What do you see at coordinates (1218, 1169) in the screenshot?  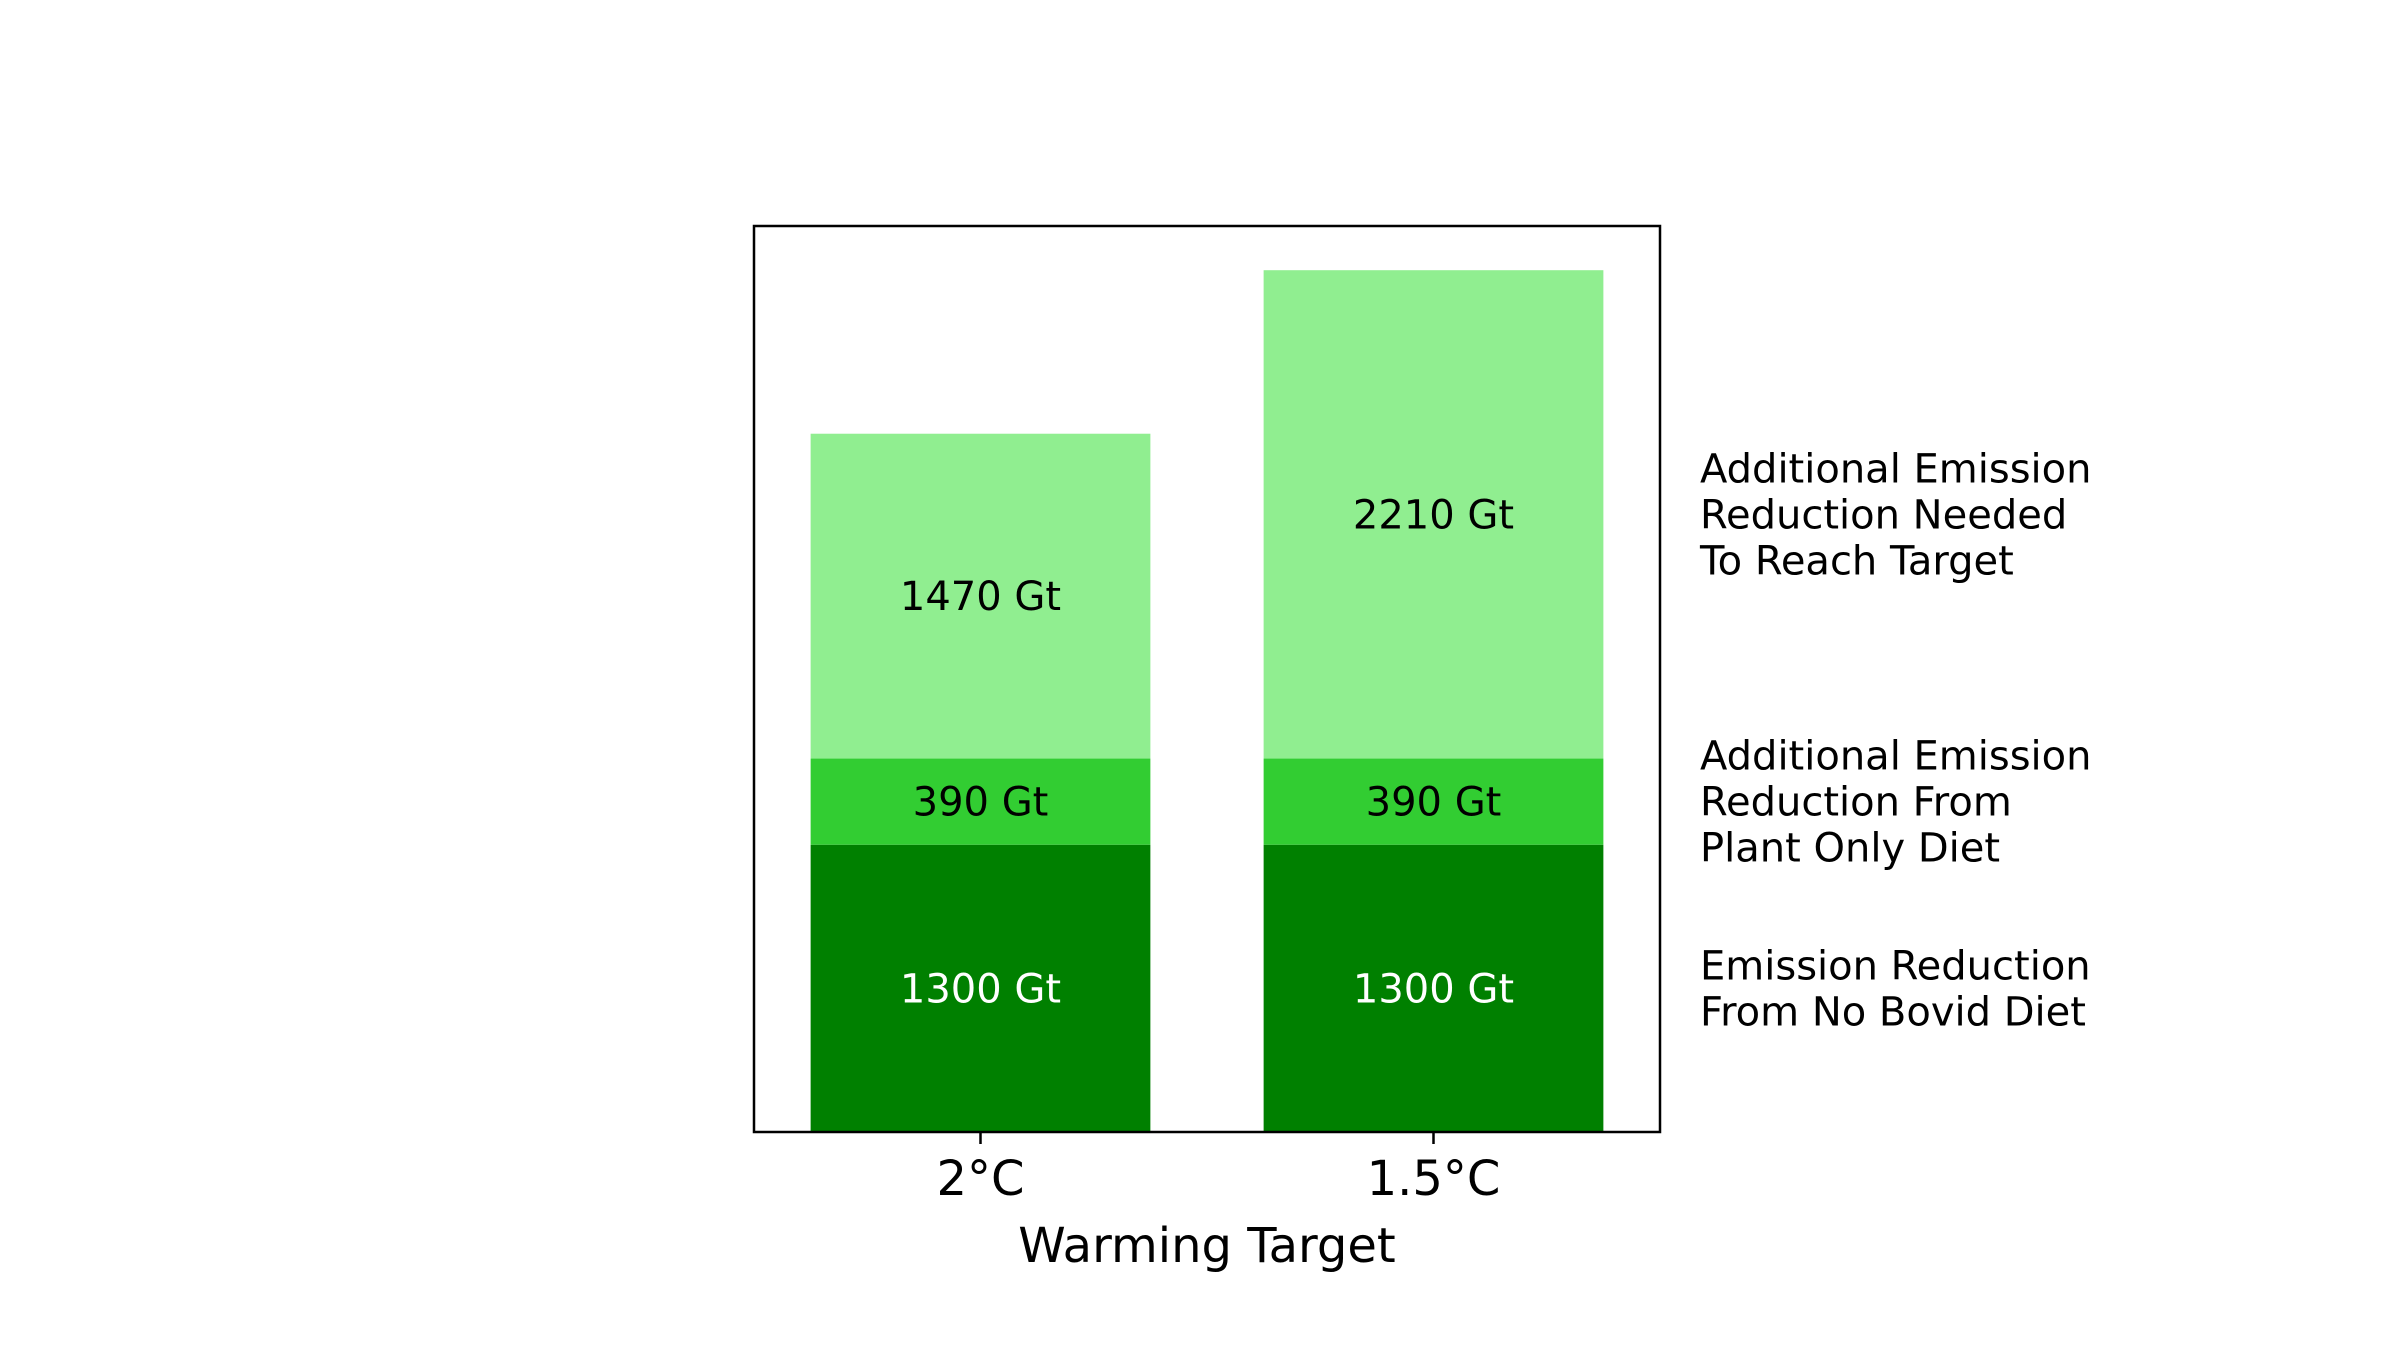 I see `x-axis: 2°C 1.5°C` at bounding box center [1218, 1169].